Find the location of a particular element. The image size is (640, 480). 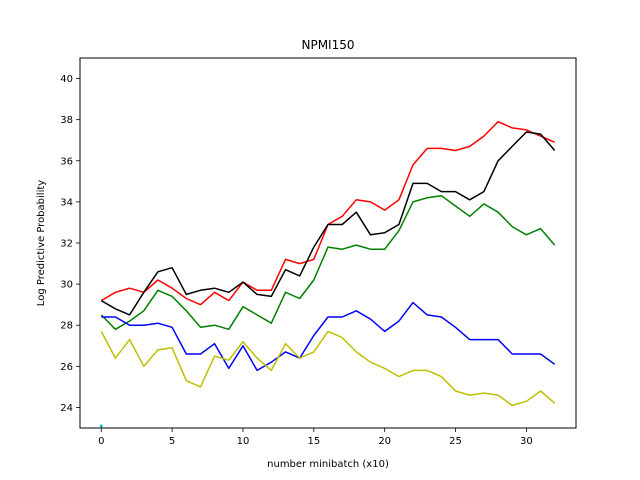

x-tick-label: 30 is located at coordinates (526, 441).